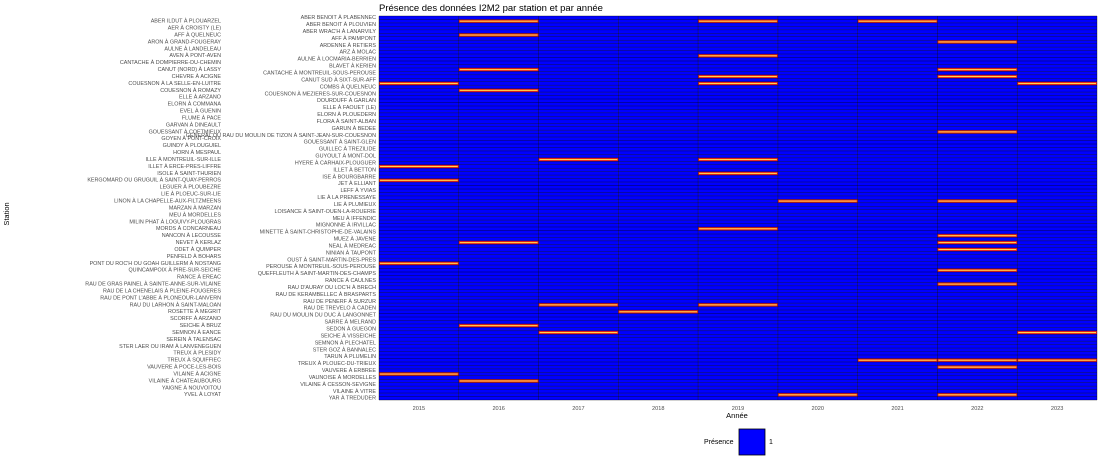  What do you see at coordinates (191, 138) in the screenshot?
I see `y-tick-label: GOYEN À PONT-CROIX` at bounding box center [191, 138].